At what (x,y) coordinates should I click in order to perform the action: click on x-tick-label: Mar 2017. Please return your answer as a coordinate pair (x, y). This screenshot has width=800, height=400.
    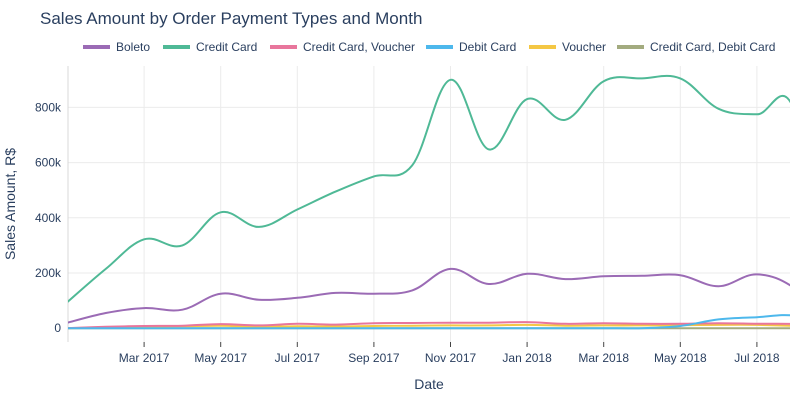
    Looking at the image, I should click on (144, 358).